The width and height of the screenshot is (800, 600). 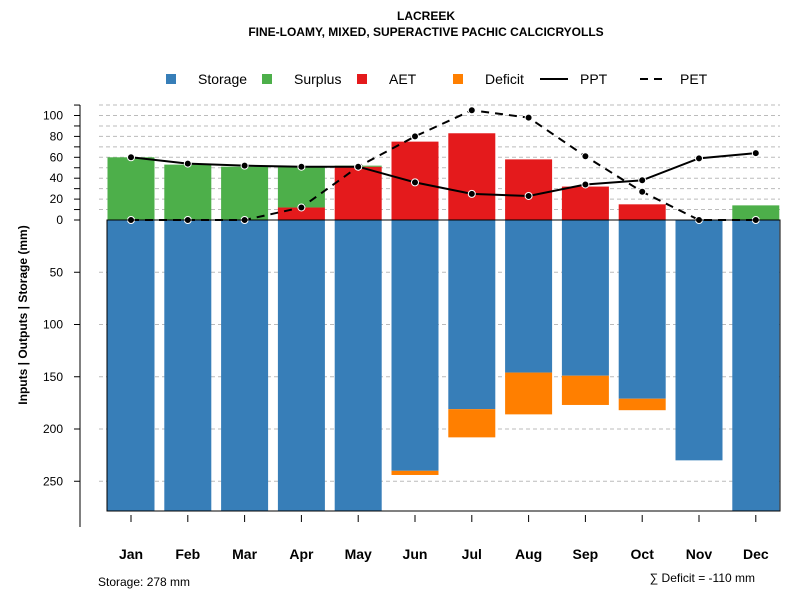 I want to click on y-tick-label: 250, so click(x=53, y=481).